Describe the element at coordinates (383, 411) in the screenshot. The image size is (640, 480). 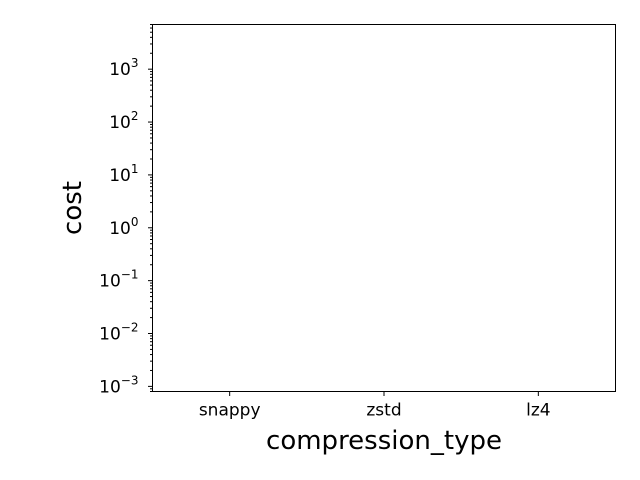
I see `x-tick-label-zstd: zstd` at that location.